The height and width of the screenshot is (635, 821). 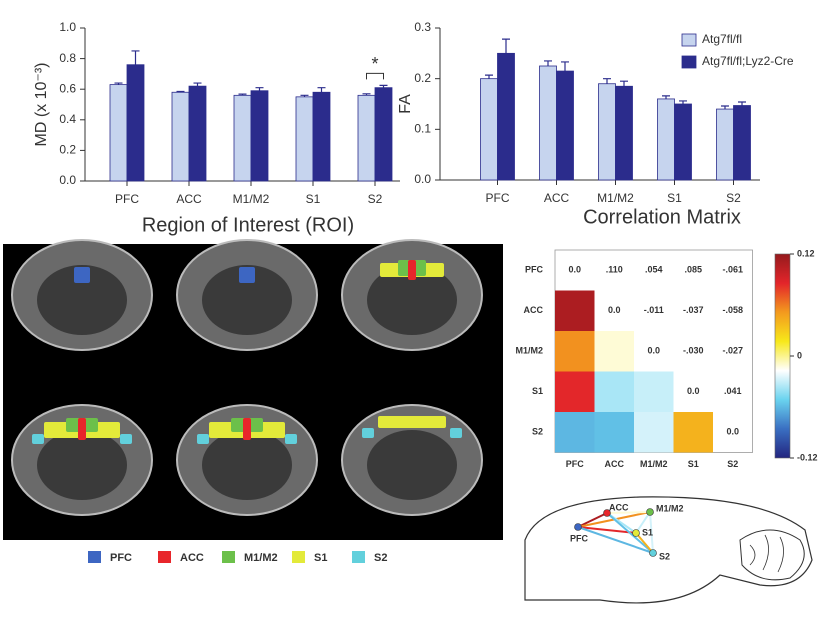 What do you see at coordinates (422, 129) in the screenshot?
I see `y-tick-label: 0.1` at bounding box center [422, 129].